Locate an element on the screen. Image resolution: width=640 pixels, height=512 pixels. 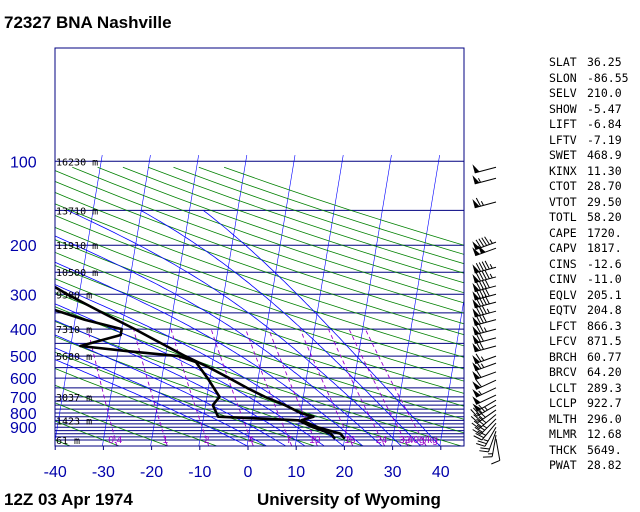
dewpoint-profile is located at coordinates (196, 374).